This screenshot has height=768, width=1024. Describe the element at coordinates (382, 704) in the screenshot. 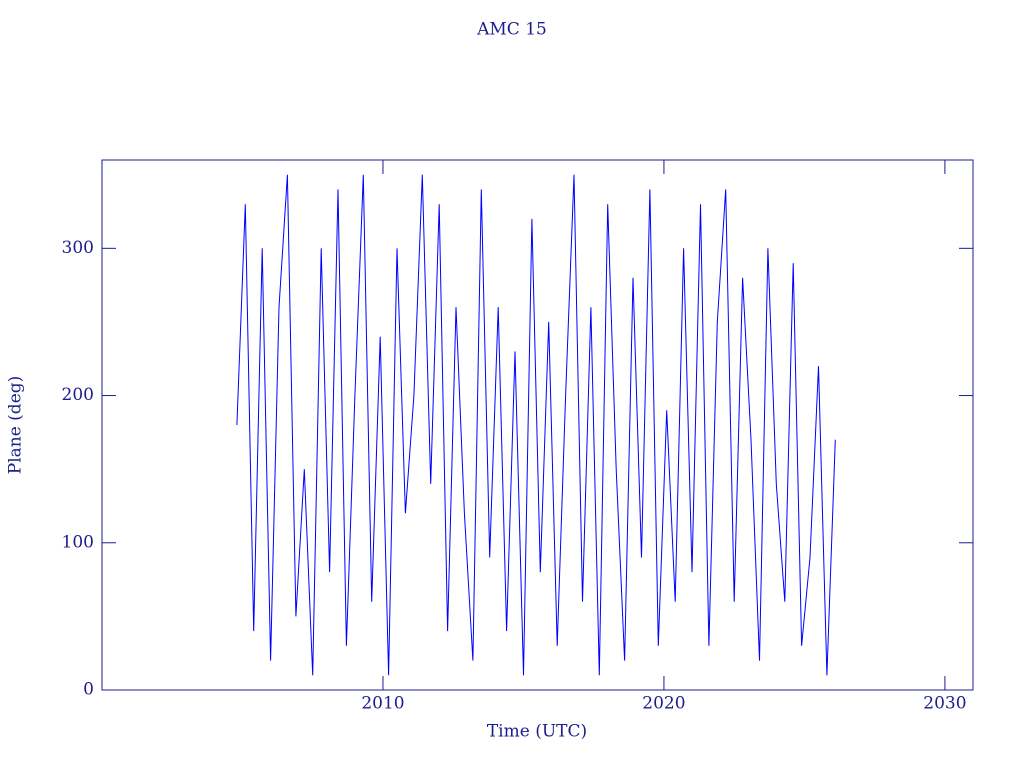

I see `x-tick-label: 2010` at that location.